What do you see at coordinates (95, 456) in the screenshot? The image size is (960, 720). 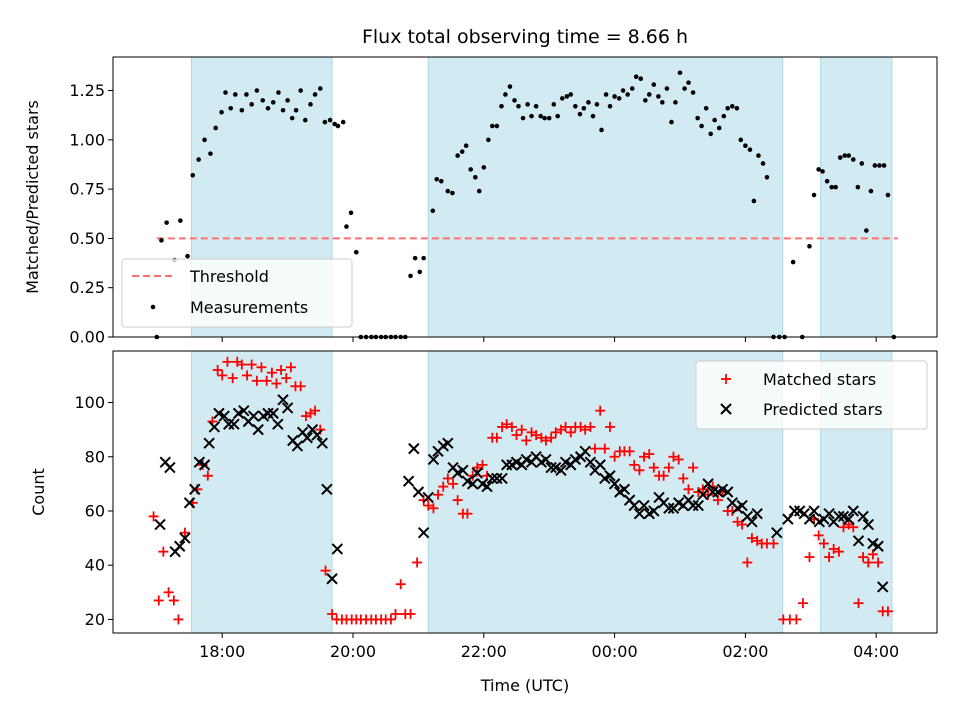 I see `bottom-y-tick-label: 80` at bounding box center [95, 456].